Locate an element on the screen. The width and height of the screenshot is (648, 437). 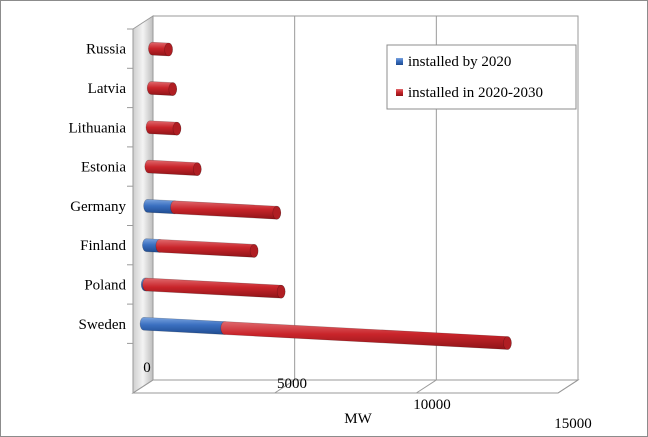
x-axis-title: MW is located at coordinates (358, 419).